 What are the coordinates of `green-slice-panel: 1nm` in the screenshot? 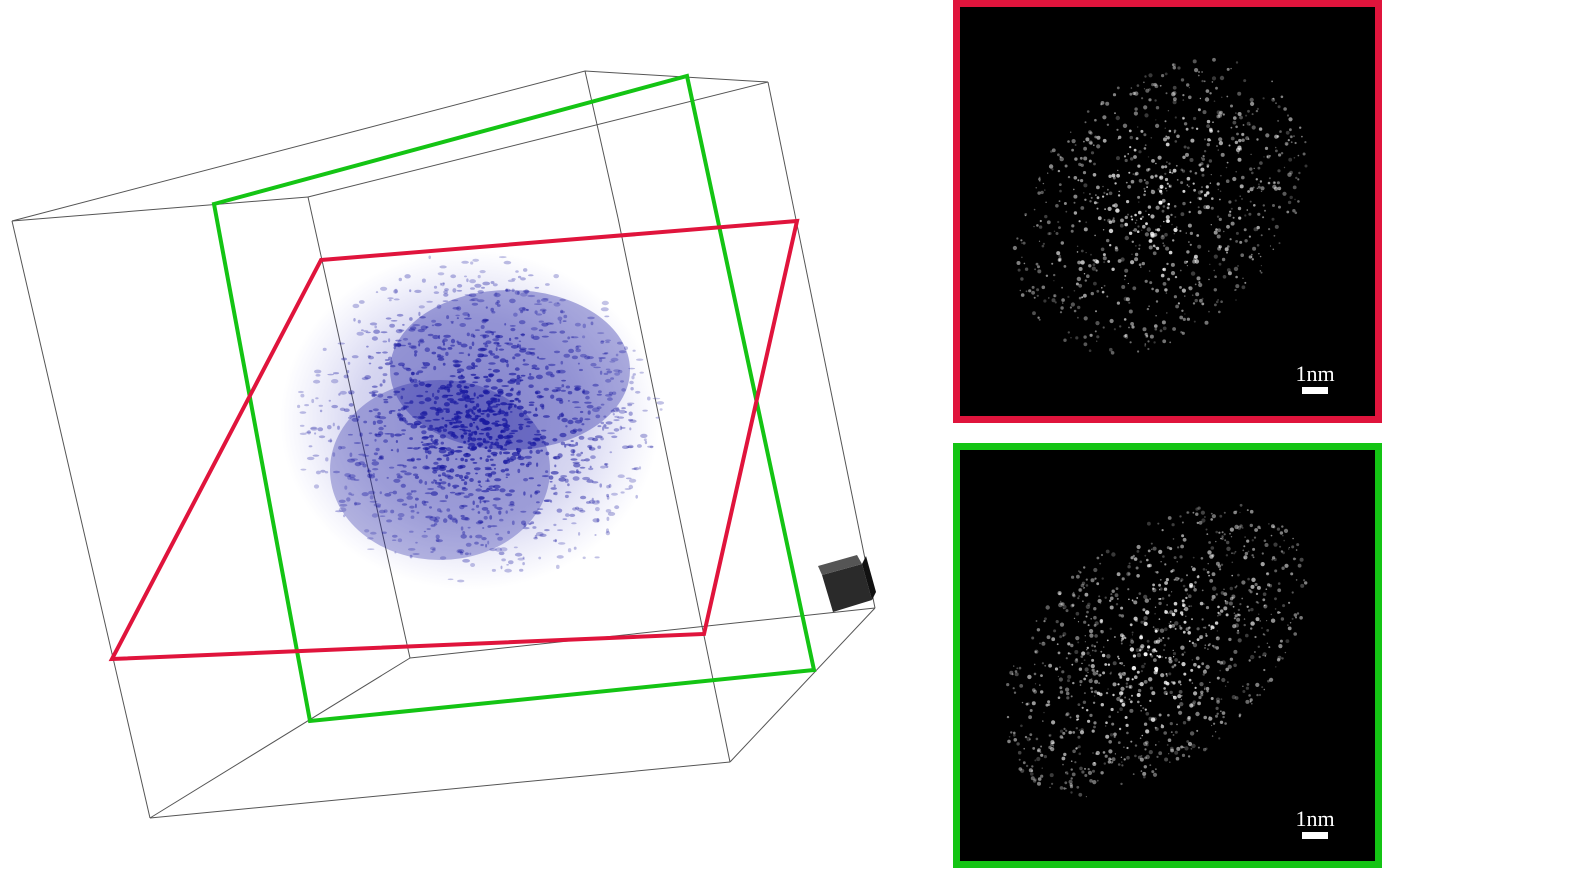 It's located at (1167, 655).